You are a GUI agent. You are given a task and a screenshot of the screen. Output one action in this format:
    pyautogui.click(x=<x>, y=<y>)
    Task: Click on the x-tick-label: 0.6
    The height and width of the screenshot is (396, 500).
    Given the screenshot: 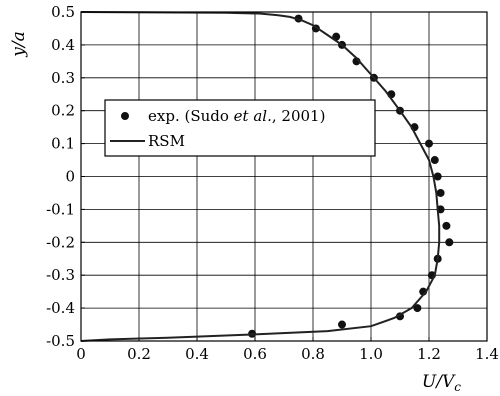 What is the action you would take?
    pyautogui.click(x=255, y=354)
    